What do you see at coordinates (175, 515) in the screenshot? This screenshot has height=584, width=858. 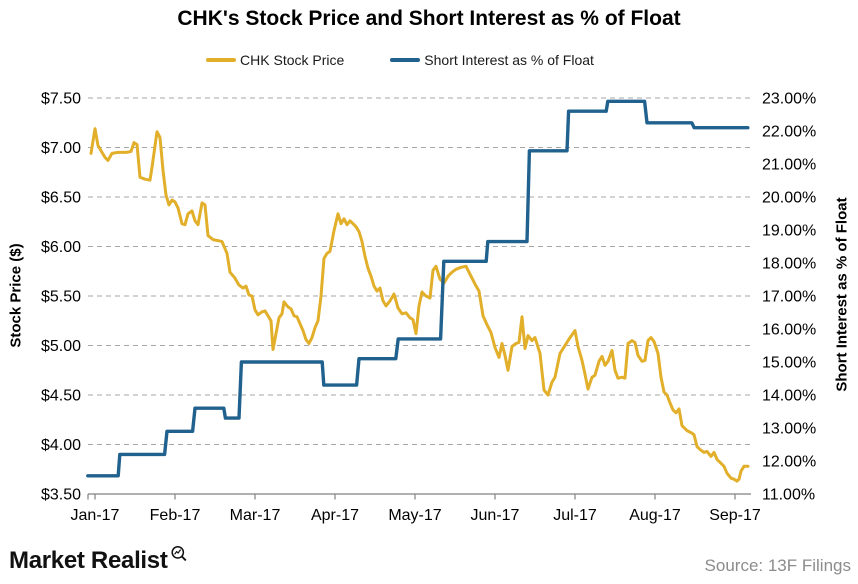 I see `x-tick-label: Feb-17` at bounding box center [175, 515].